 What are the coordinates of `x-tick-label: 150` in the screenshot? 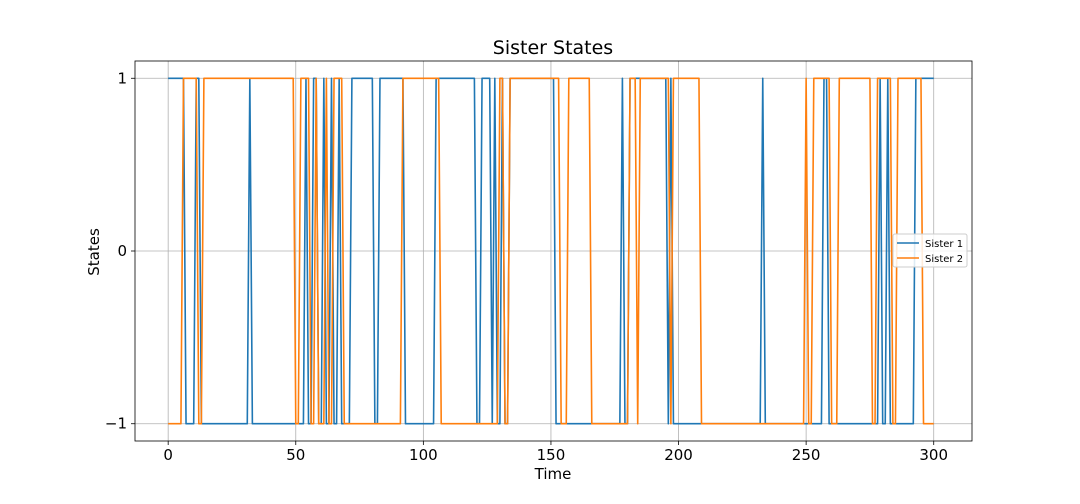 It's located at (551, 455).